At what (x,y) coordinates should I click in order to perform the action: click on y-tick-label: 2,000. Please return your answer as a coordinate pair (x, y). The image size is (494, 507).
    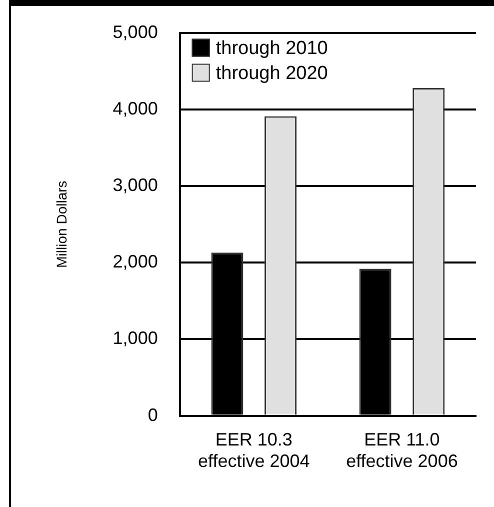
    Looking at the image, I should click on (135, 262).